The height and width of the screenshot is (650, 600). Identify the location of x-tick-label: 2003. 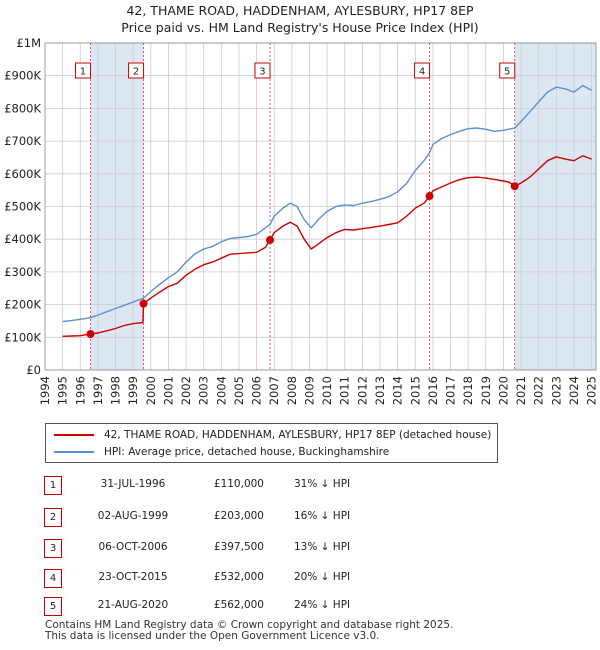
(204, 390).